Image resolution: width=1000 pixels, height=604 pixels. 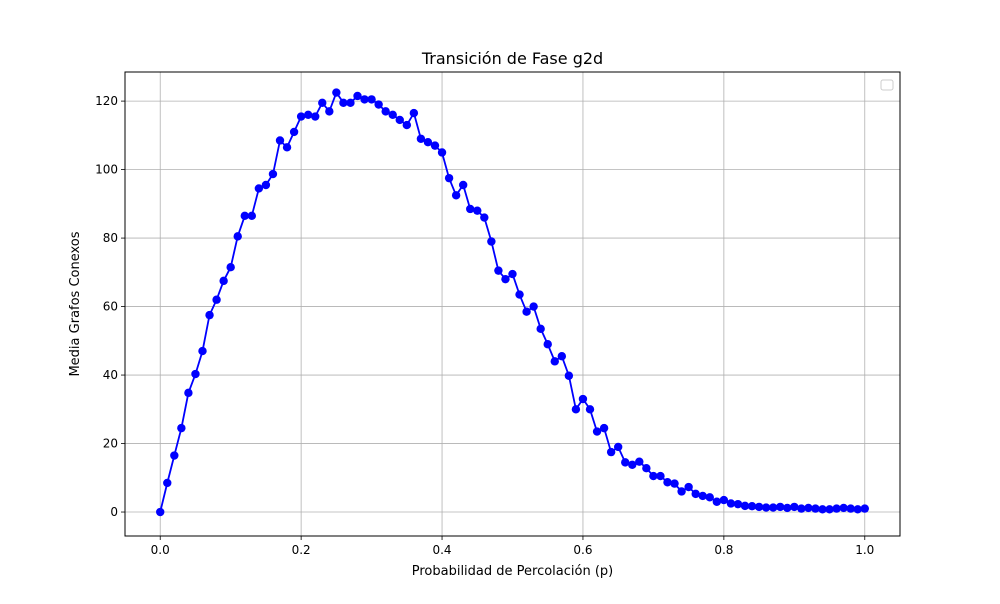 I want to click on chart-title: Transición de Fase g2d, so click(x=512, y=58).